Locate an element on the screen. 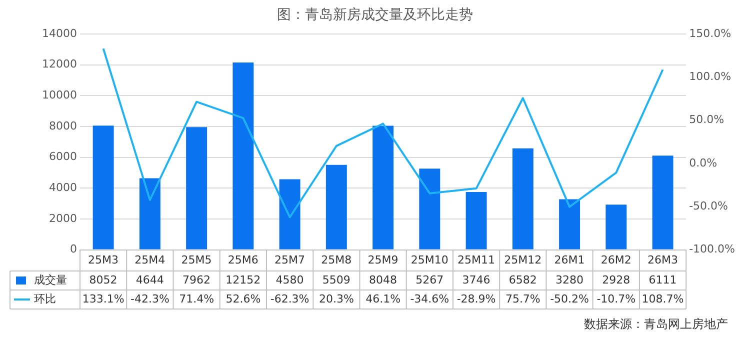 This screenshot has width=750, height=341. data-label: -42.3% is located at coordinates (150, 299).